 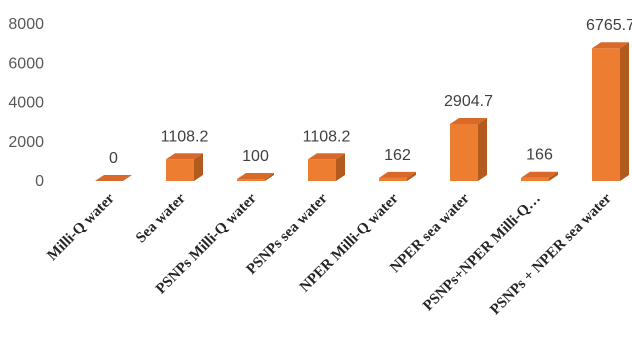 I want to click on data-label: 162, so click(x=397, y=155).